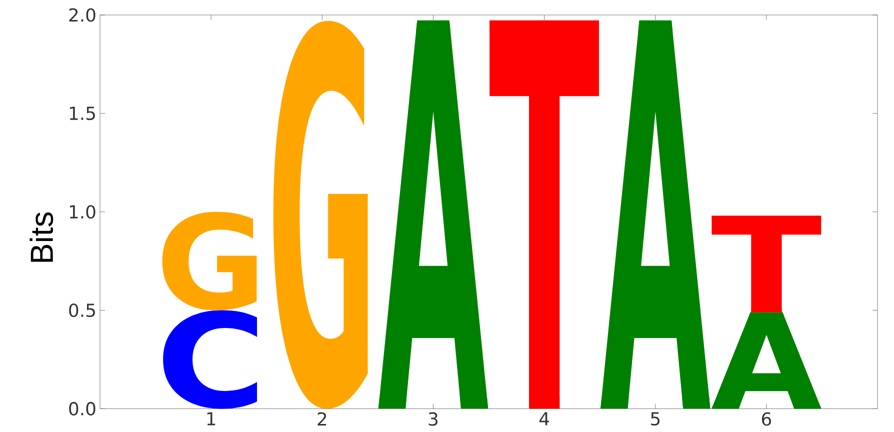 The image size is (894, 432). What do you see at coordinates (211, 419) in the screenshot?
I see `x-tick-label: 1` at bounding box center [211, 419].